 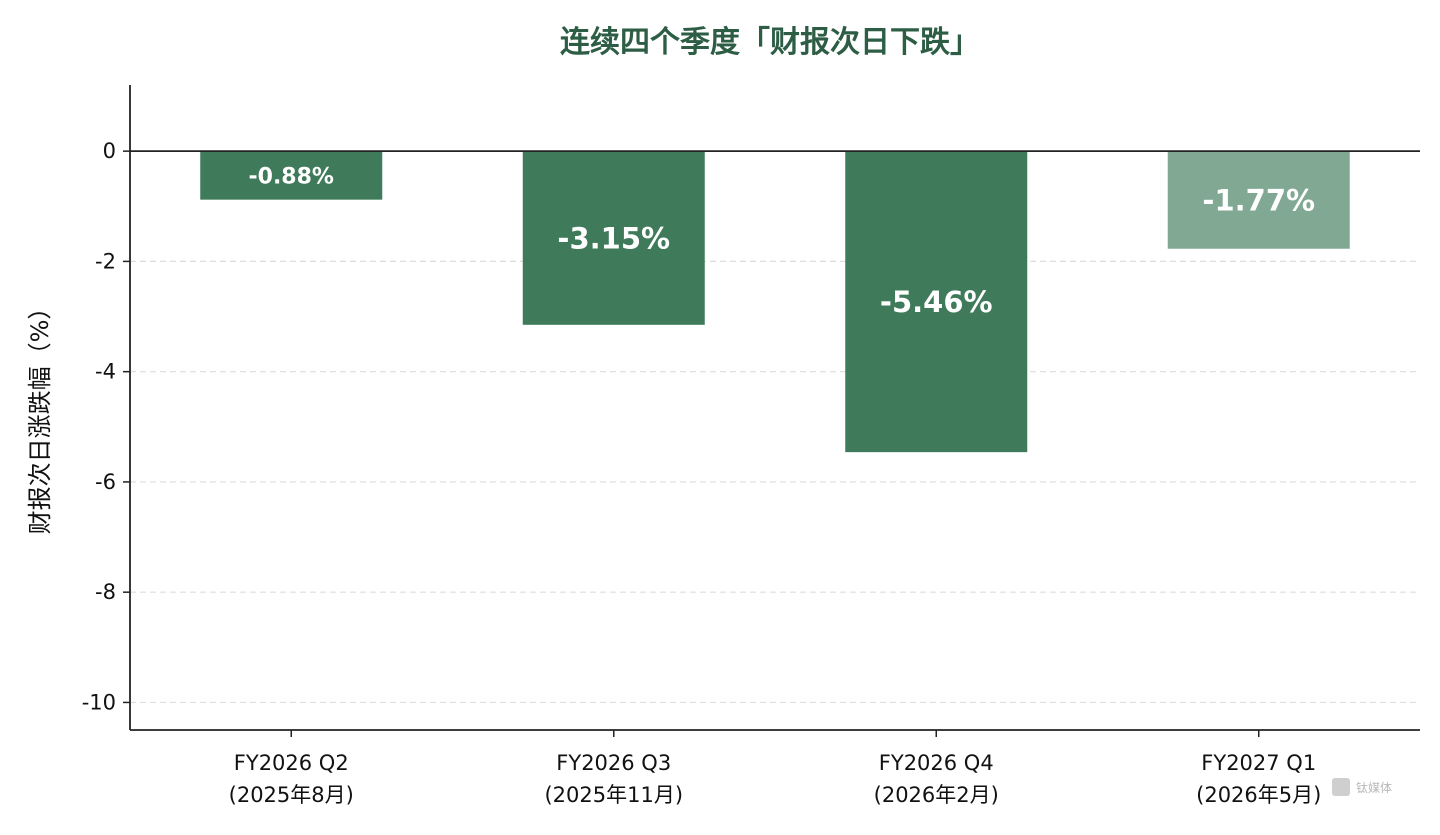 What do you see at coordinates (40, 415) in the screenshot?
I see `y-axis-label: 财报次日涨跌幅（%）` at bounding box center [40, 415].